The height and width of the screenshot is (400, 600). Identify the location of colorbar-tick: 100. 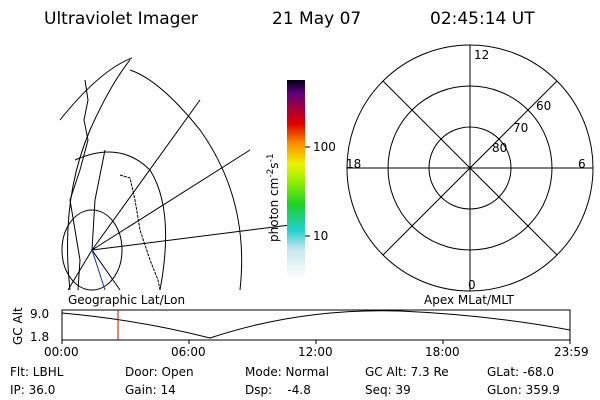
(324, 147).